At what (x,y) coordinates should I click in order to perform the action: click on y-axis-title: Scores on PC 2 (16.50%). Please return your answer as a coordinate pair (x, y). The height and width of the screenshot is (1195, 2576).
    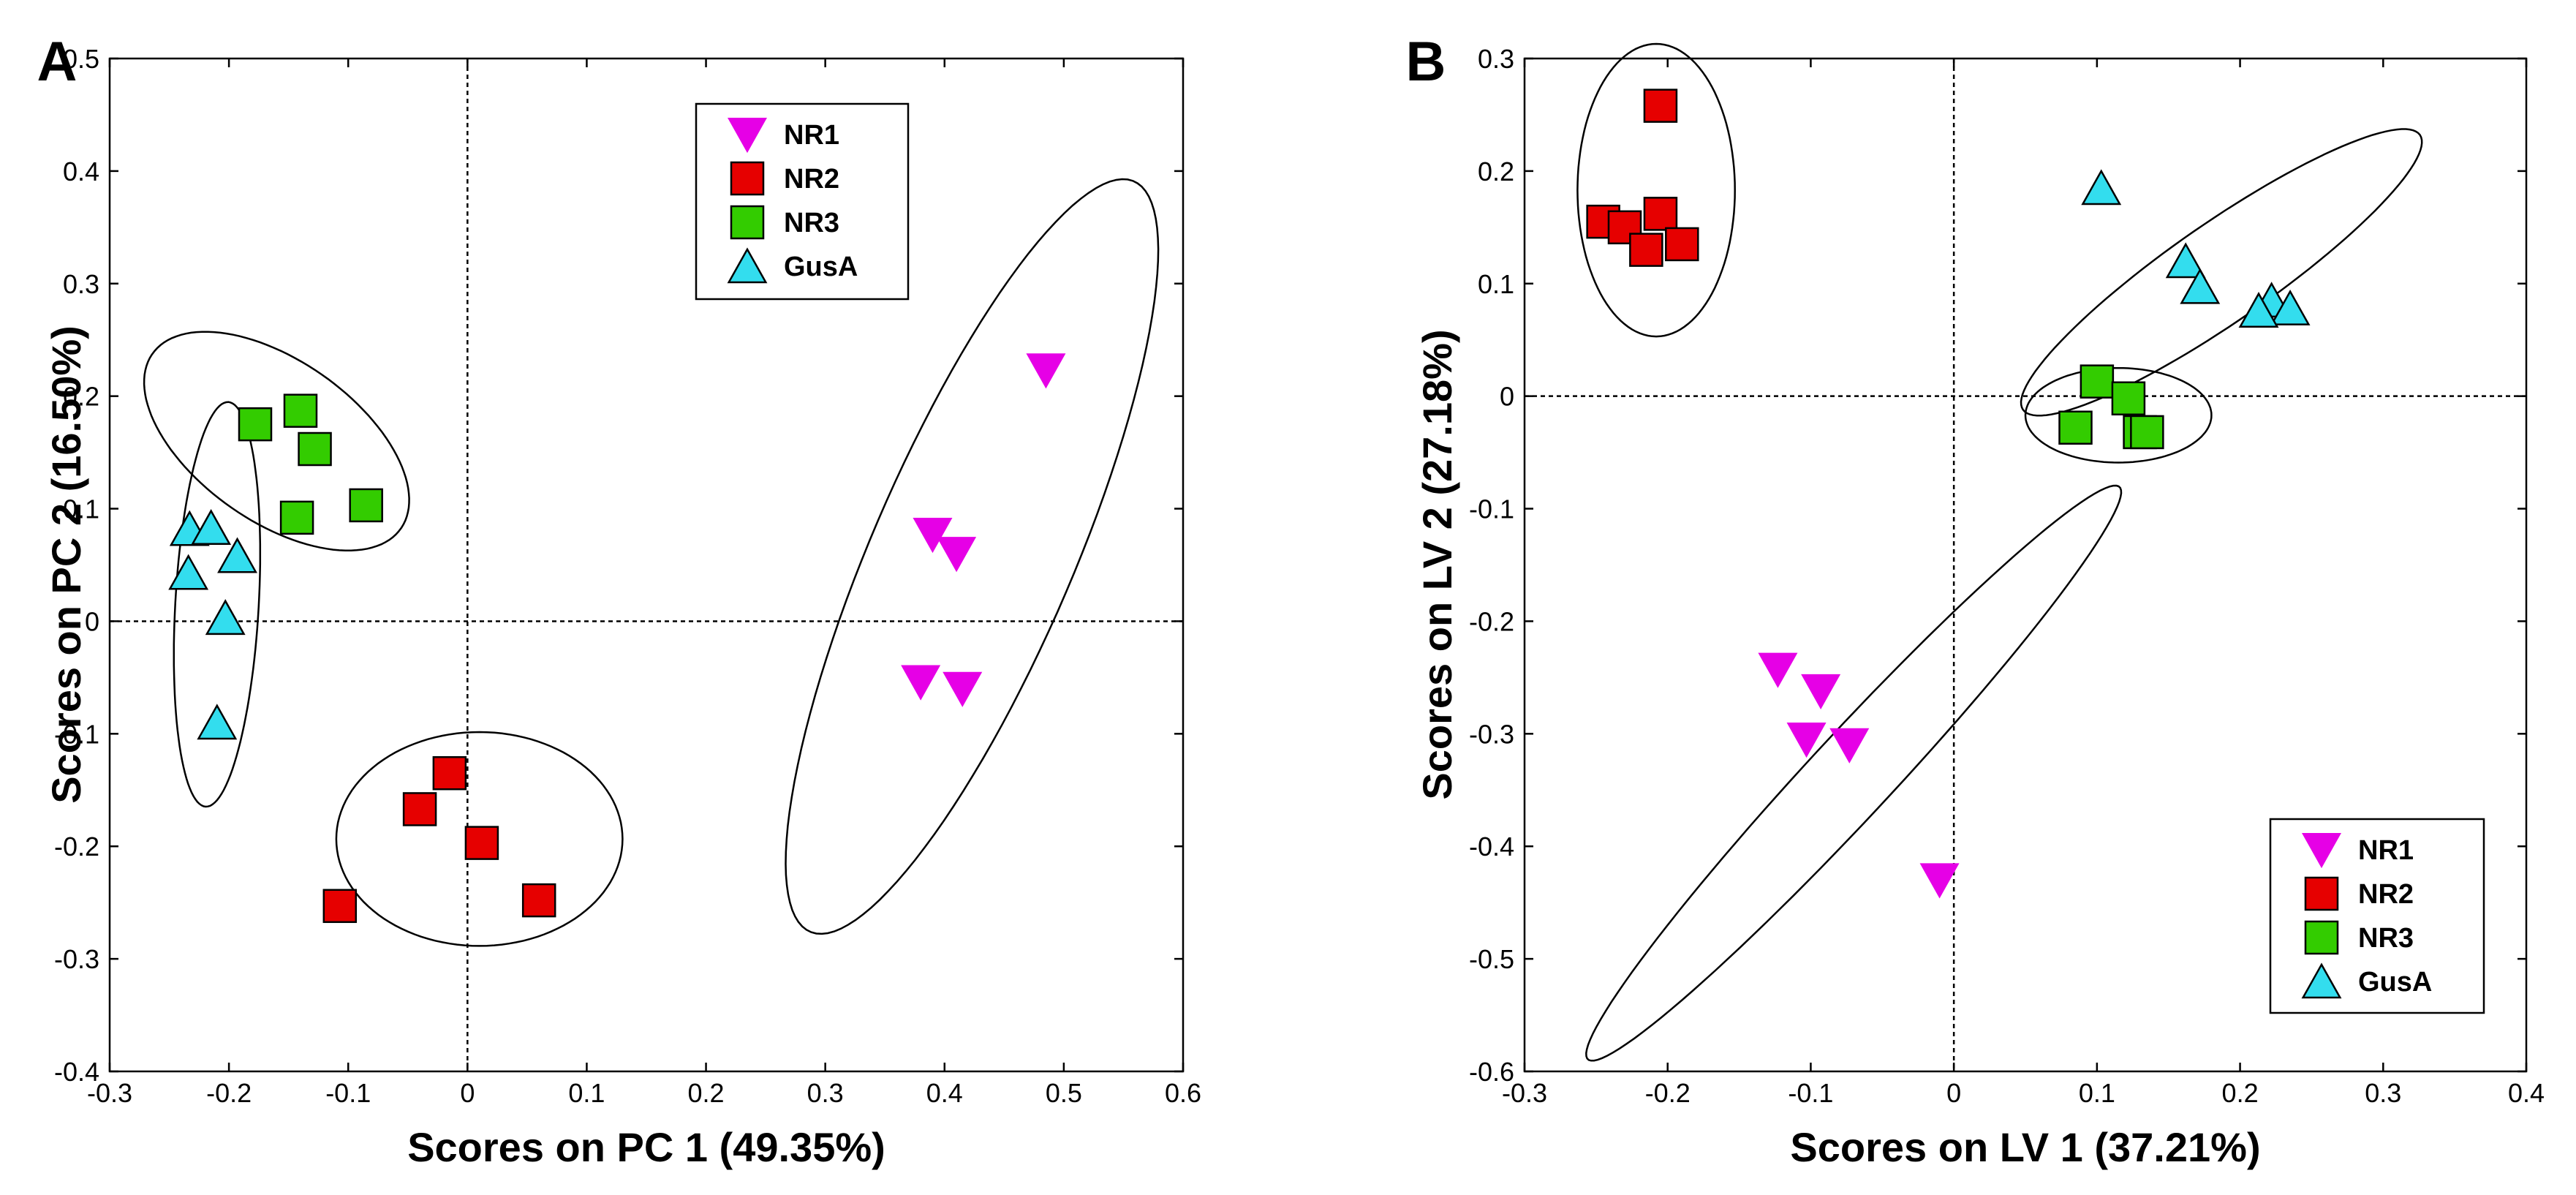
    Looking at the image, I should click on (66, 564).